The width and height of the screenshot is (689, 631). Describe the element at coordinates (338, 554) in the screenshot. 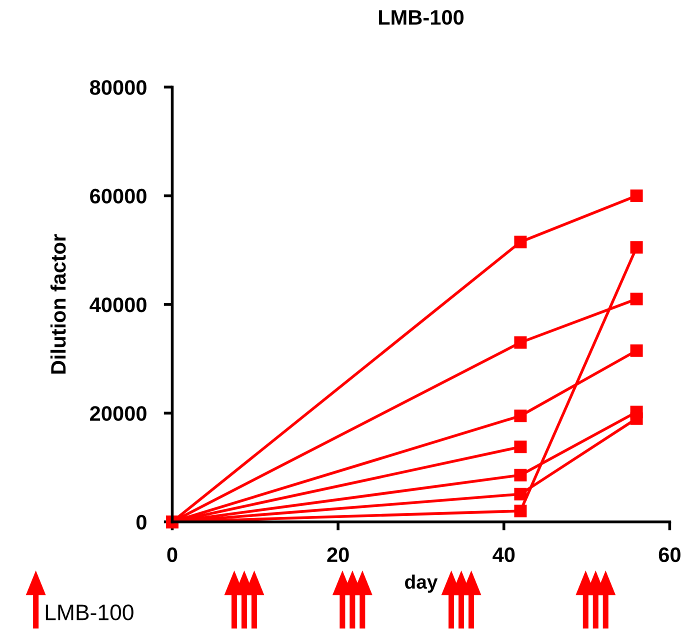

I see `x-tick-label: 20` at that location.